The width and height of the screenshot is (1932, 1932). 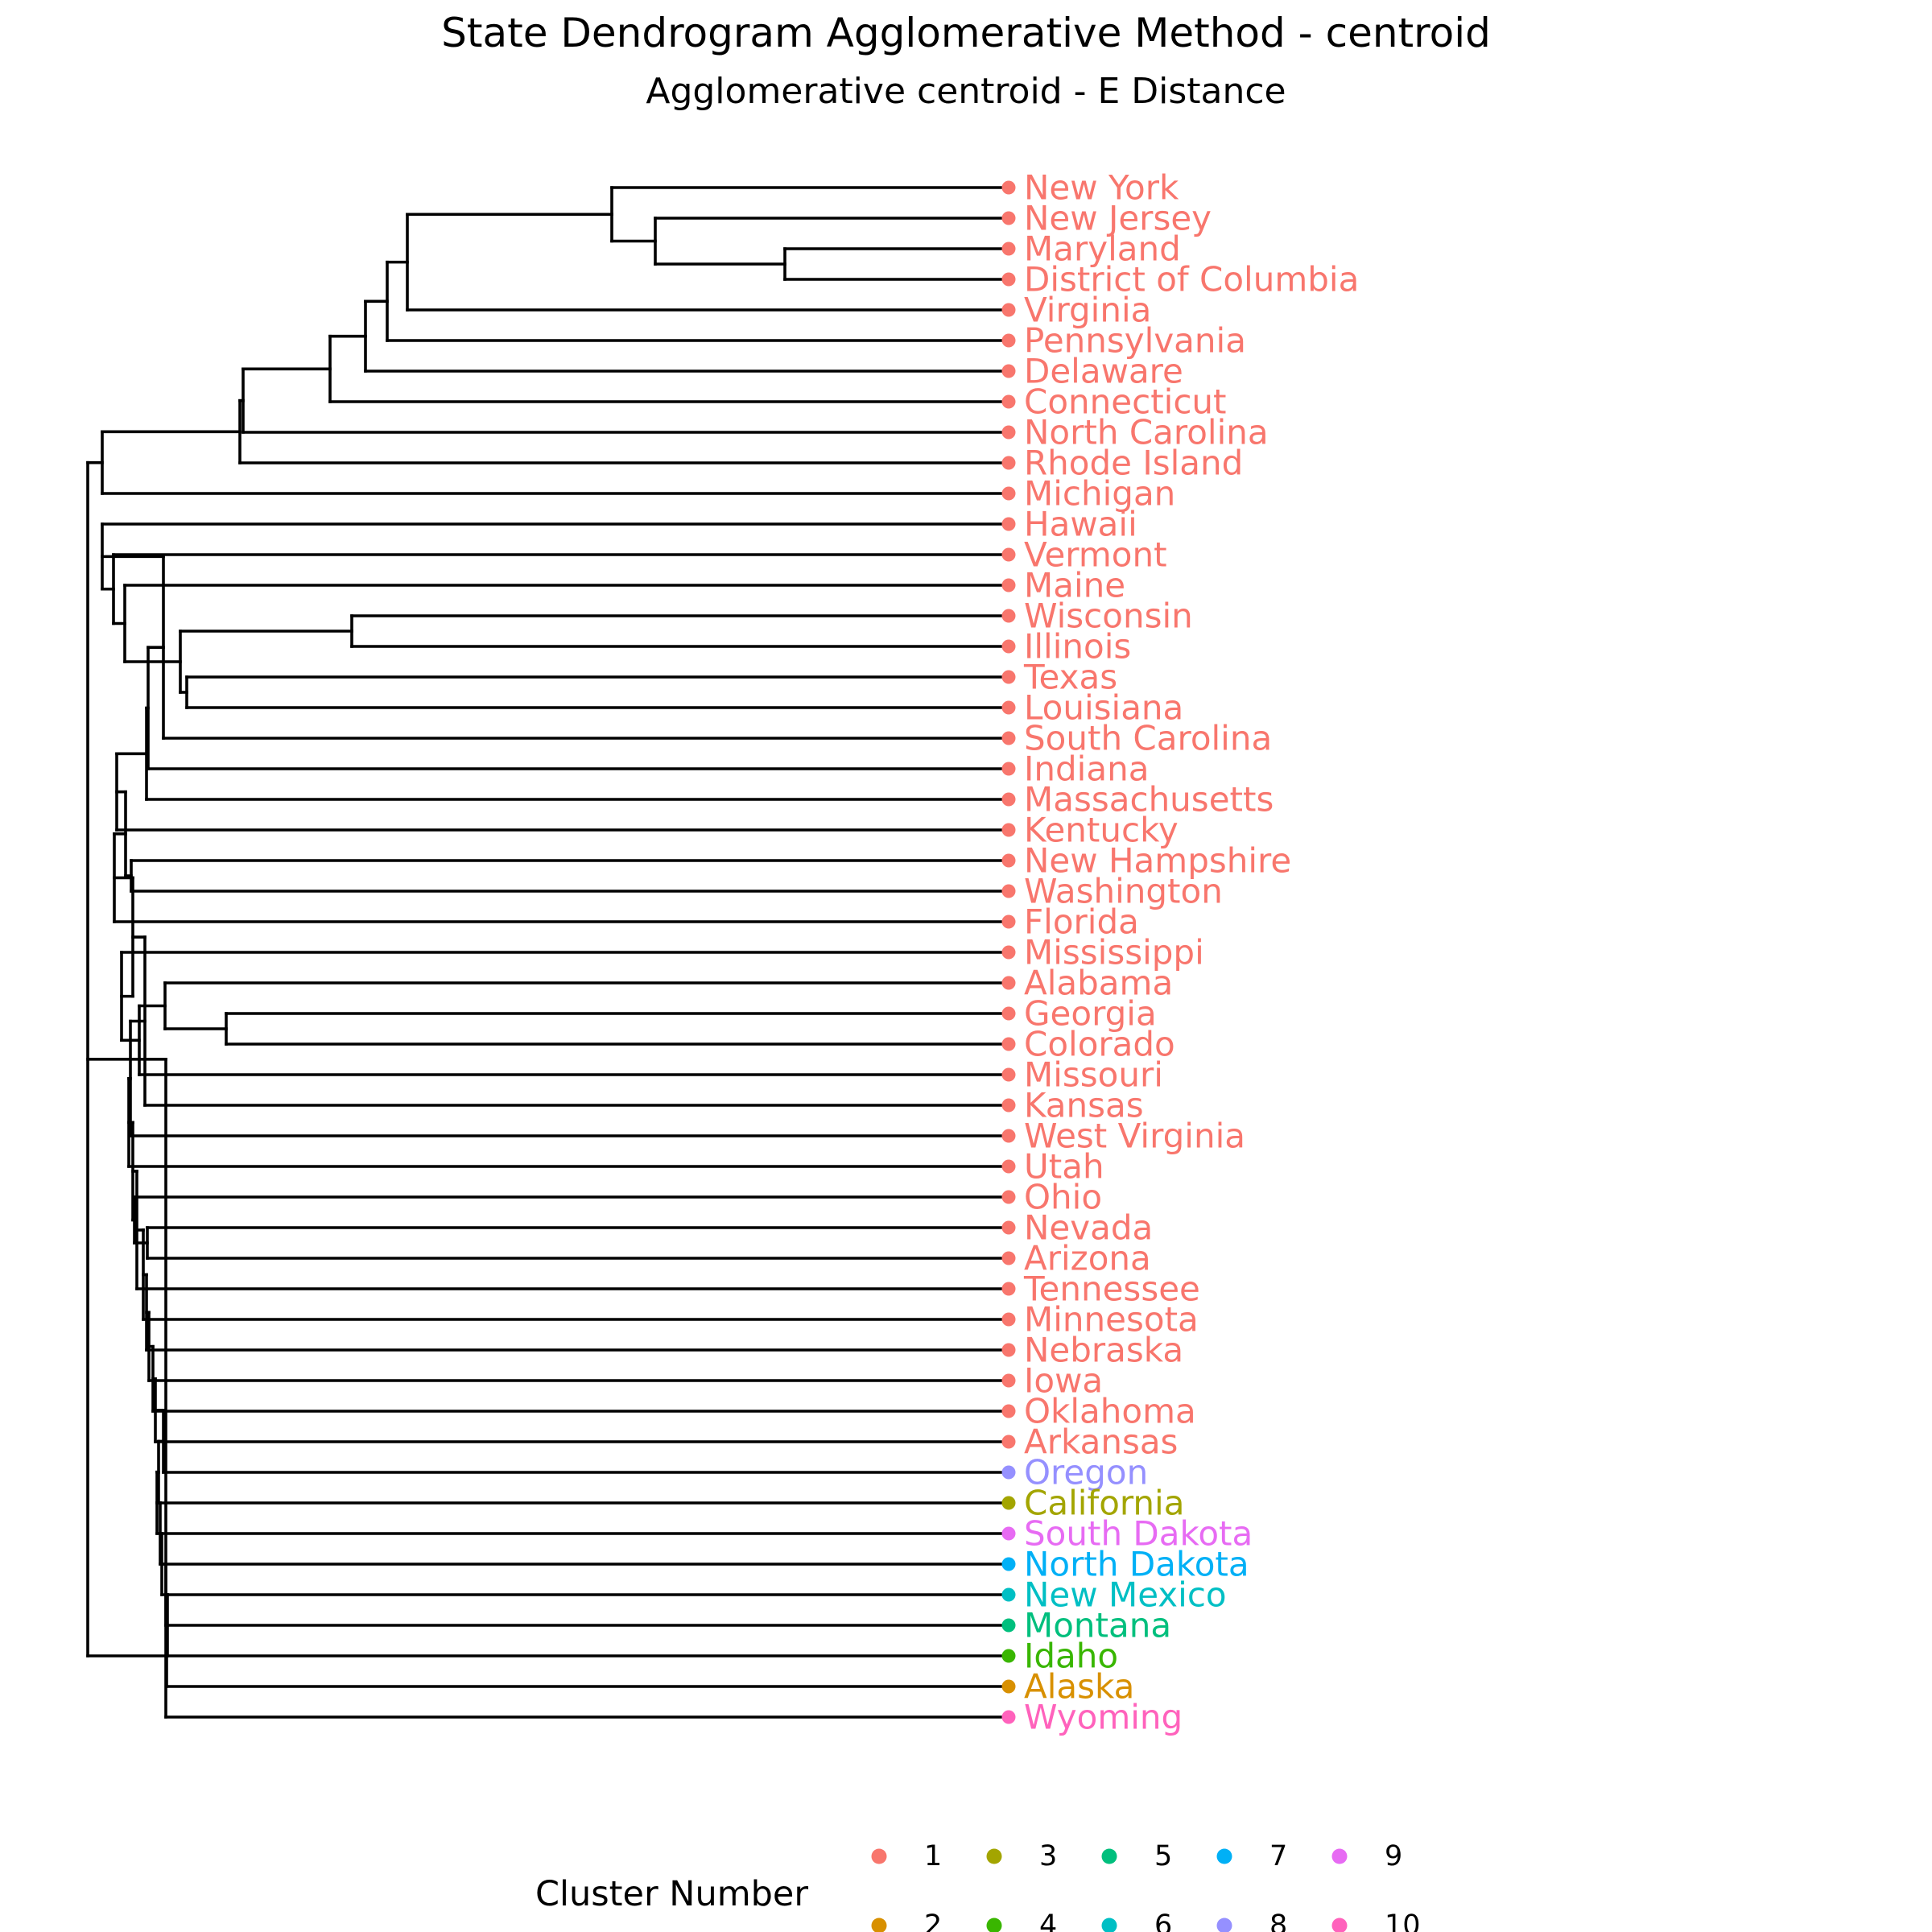 I want to click on legend-label: 3, so click(x=1048, y=1856).